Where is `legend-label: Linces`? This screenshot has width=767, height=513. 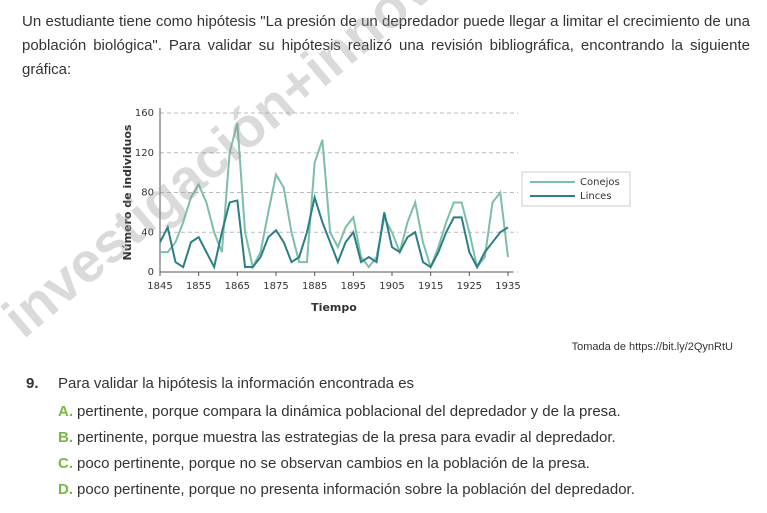
legend-label: Linces is located at coordinates (596, 196).